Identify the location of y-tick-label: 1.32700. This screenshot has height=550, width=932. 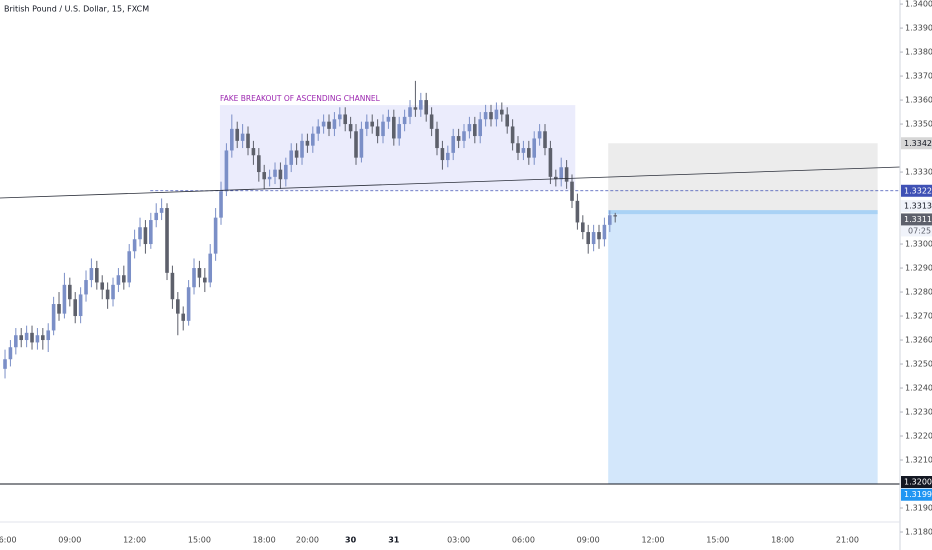
(918, 316).